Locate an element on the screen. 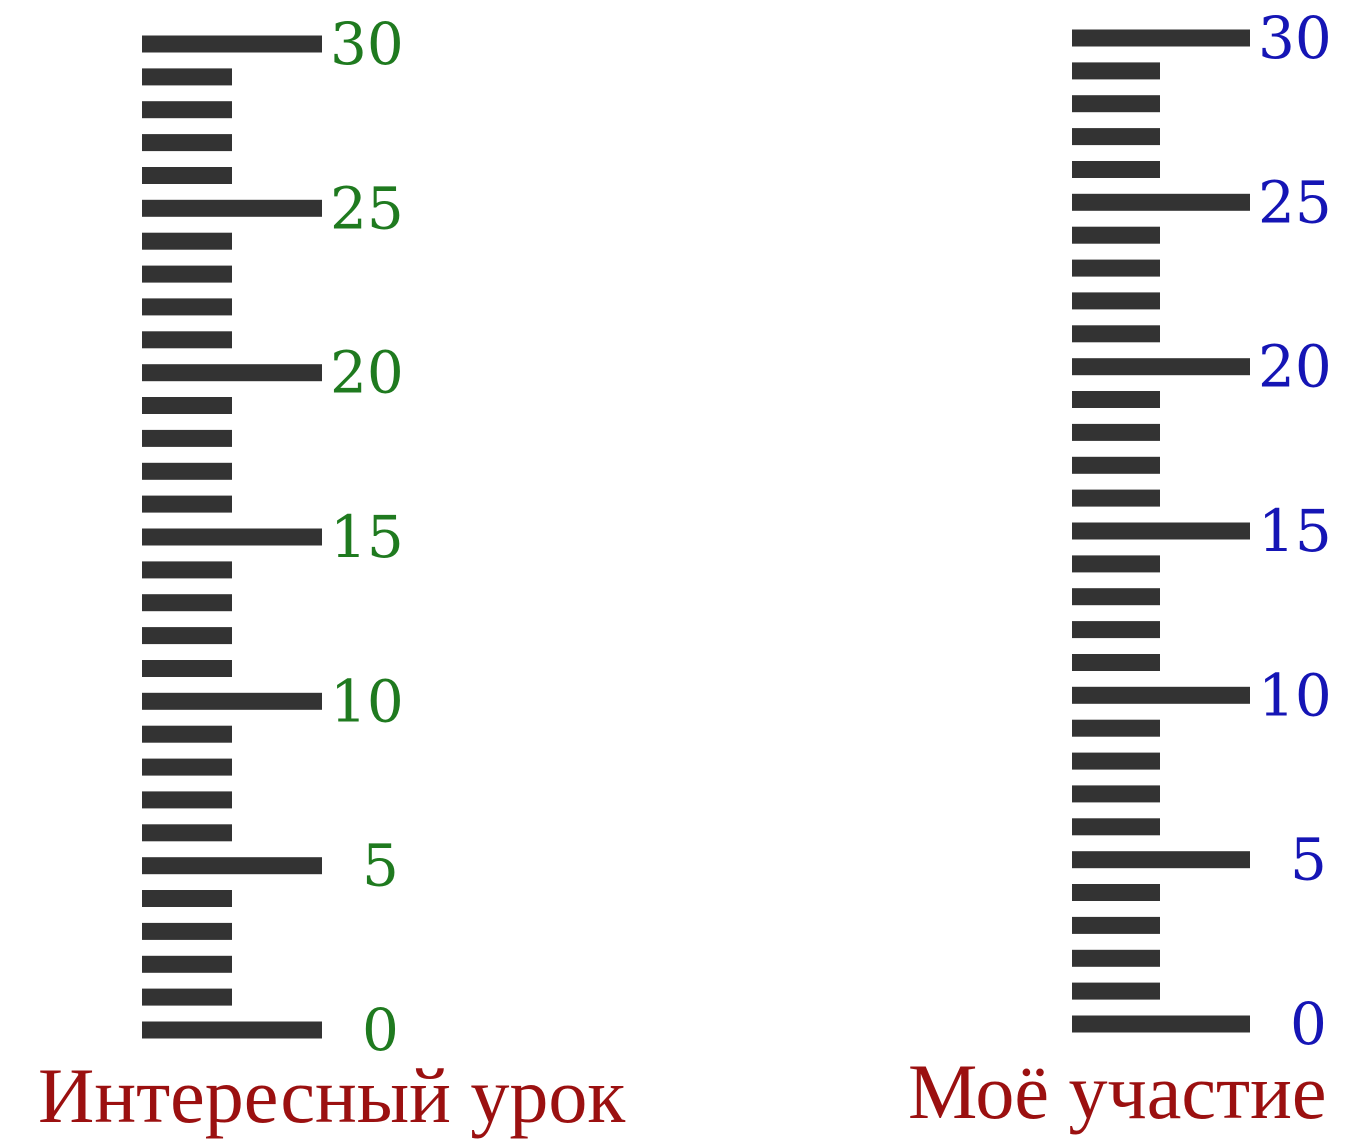 The height and width of the screenshot is (1144, 1365). scale-caption: Интересный урок is located at coordinates (331, 1095).